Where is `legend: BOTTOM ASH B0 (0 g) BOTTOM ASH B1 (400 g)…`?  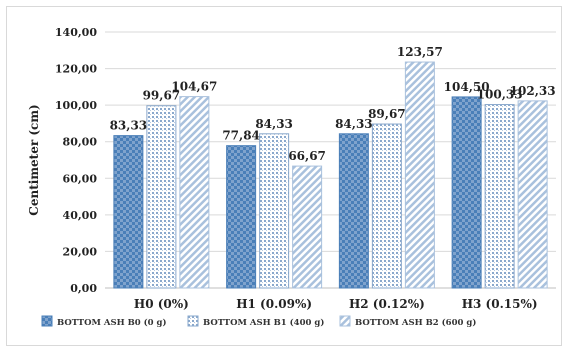 legend: BOTTOM ASH B0 (0 g) BOTTOM ASH B1 (400 g)… is located at coordinates (258, 321).